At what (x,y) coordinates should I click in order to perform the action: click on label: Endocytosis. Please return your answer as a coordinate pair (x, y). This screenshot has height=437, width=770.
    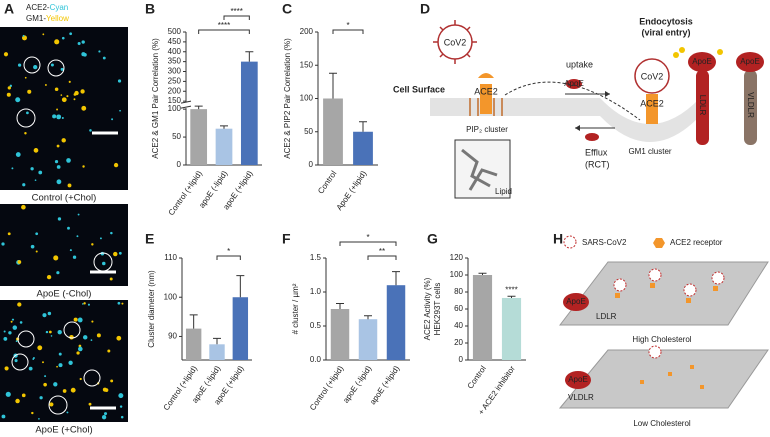
    Looking at the image, I should click on (666, 21).